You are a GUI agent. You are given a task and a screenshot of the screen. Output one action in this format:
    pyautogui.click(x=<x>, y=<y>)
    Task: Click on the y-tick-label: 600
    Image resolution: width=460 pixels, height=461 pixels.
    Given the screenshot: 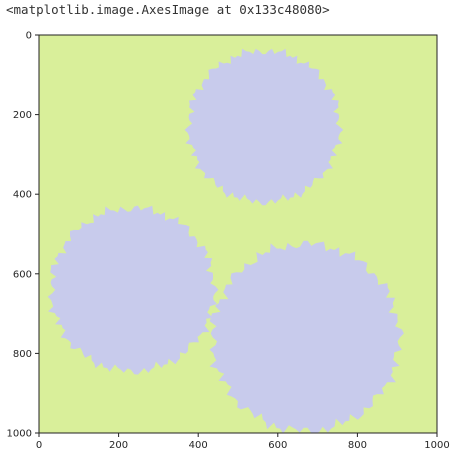 What is the action you would take?
    pyautogui.click(x=22, y=274)
    